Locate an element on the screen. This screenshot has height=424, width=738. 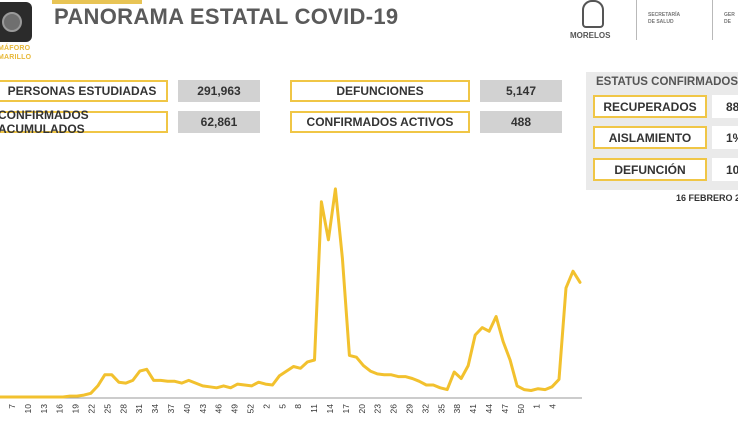
x-tick-label: 31 is located at coordinates (139, 409).